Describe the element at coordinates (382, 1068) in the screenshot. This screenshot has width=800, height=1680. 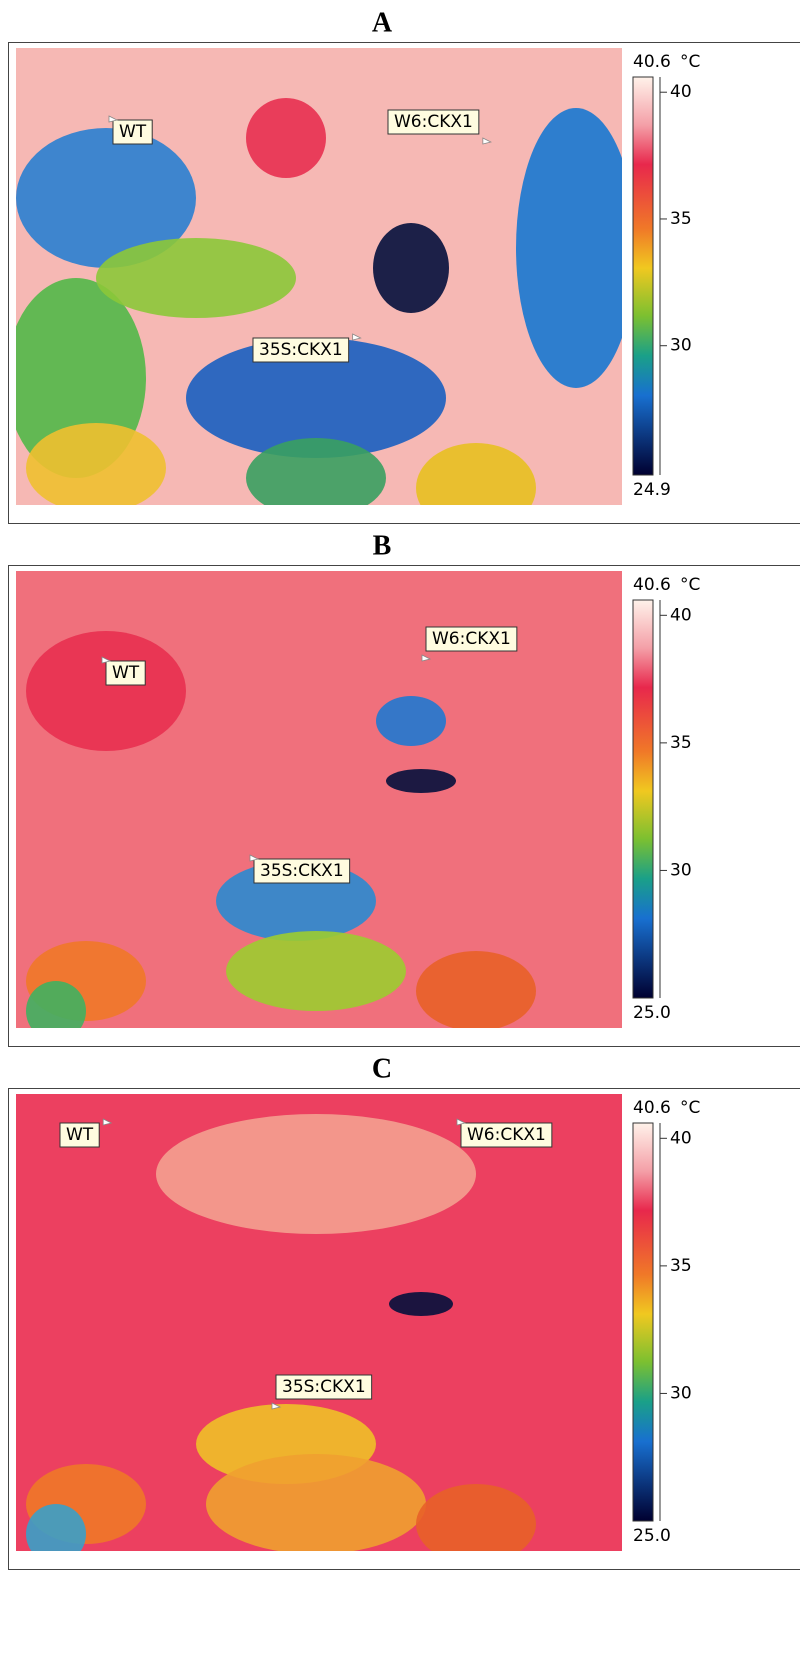
I see `panel-title: C` at that location.